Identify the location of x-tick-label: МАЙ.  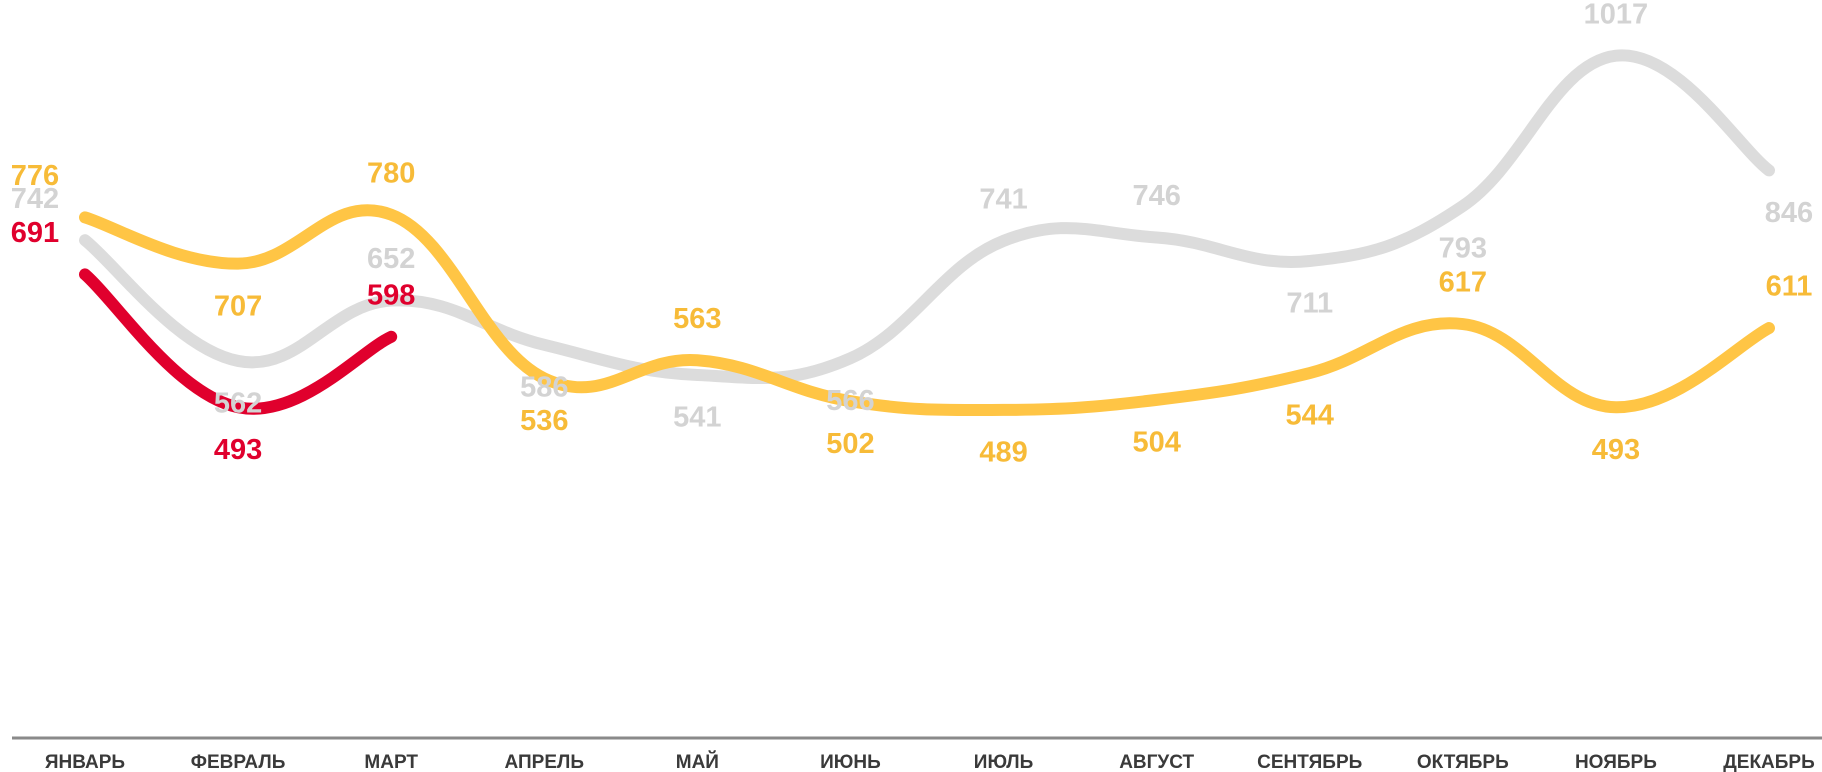
(697, 761).